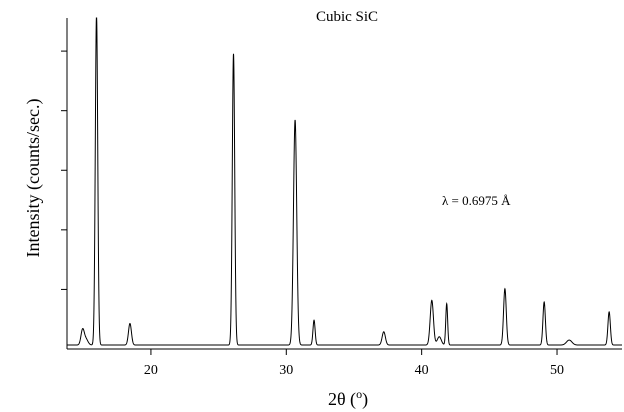  I want to click on x-tick-label: 50, so click(557, 370).